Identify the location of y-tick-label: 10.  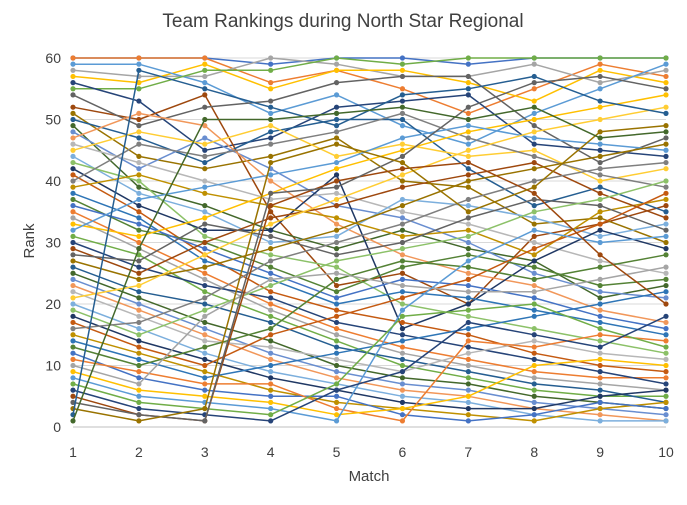
(53, 366).